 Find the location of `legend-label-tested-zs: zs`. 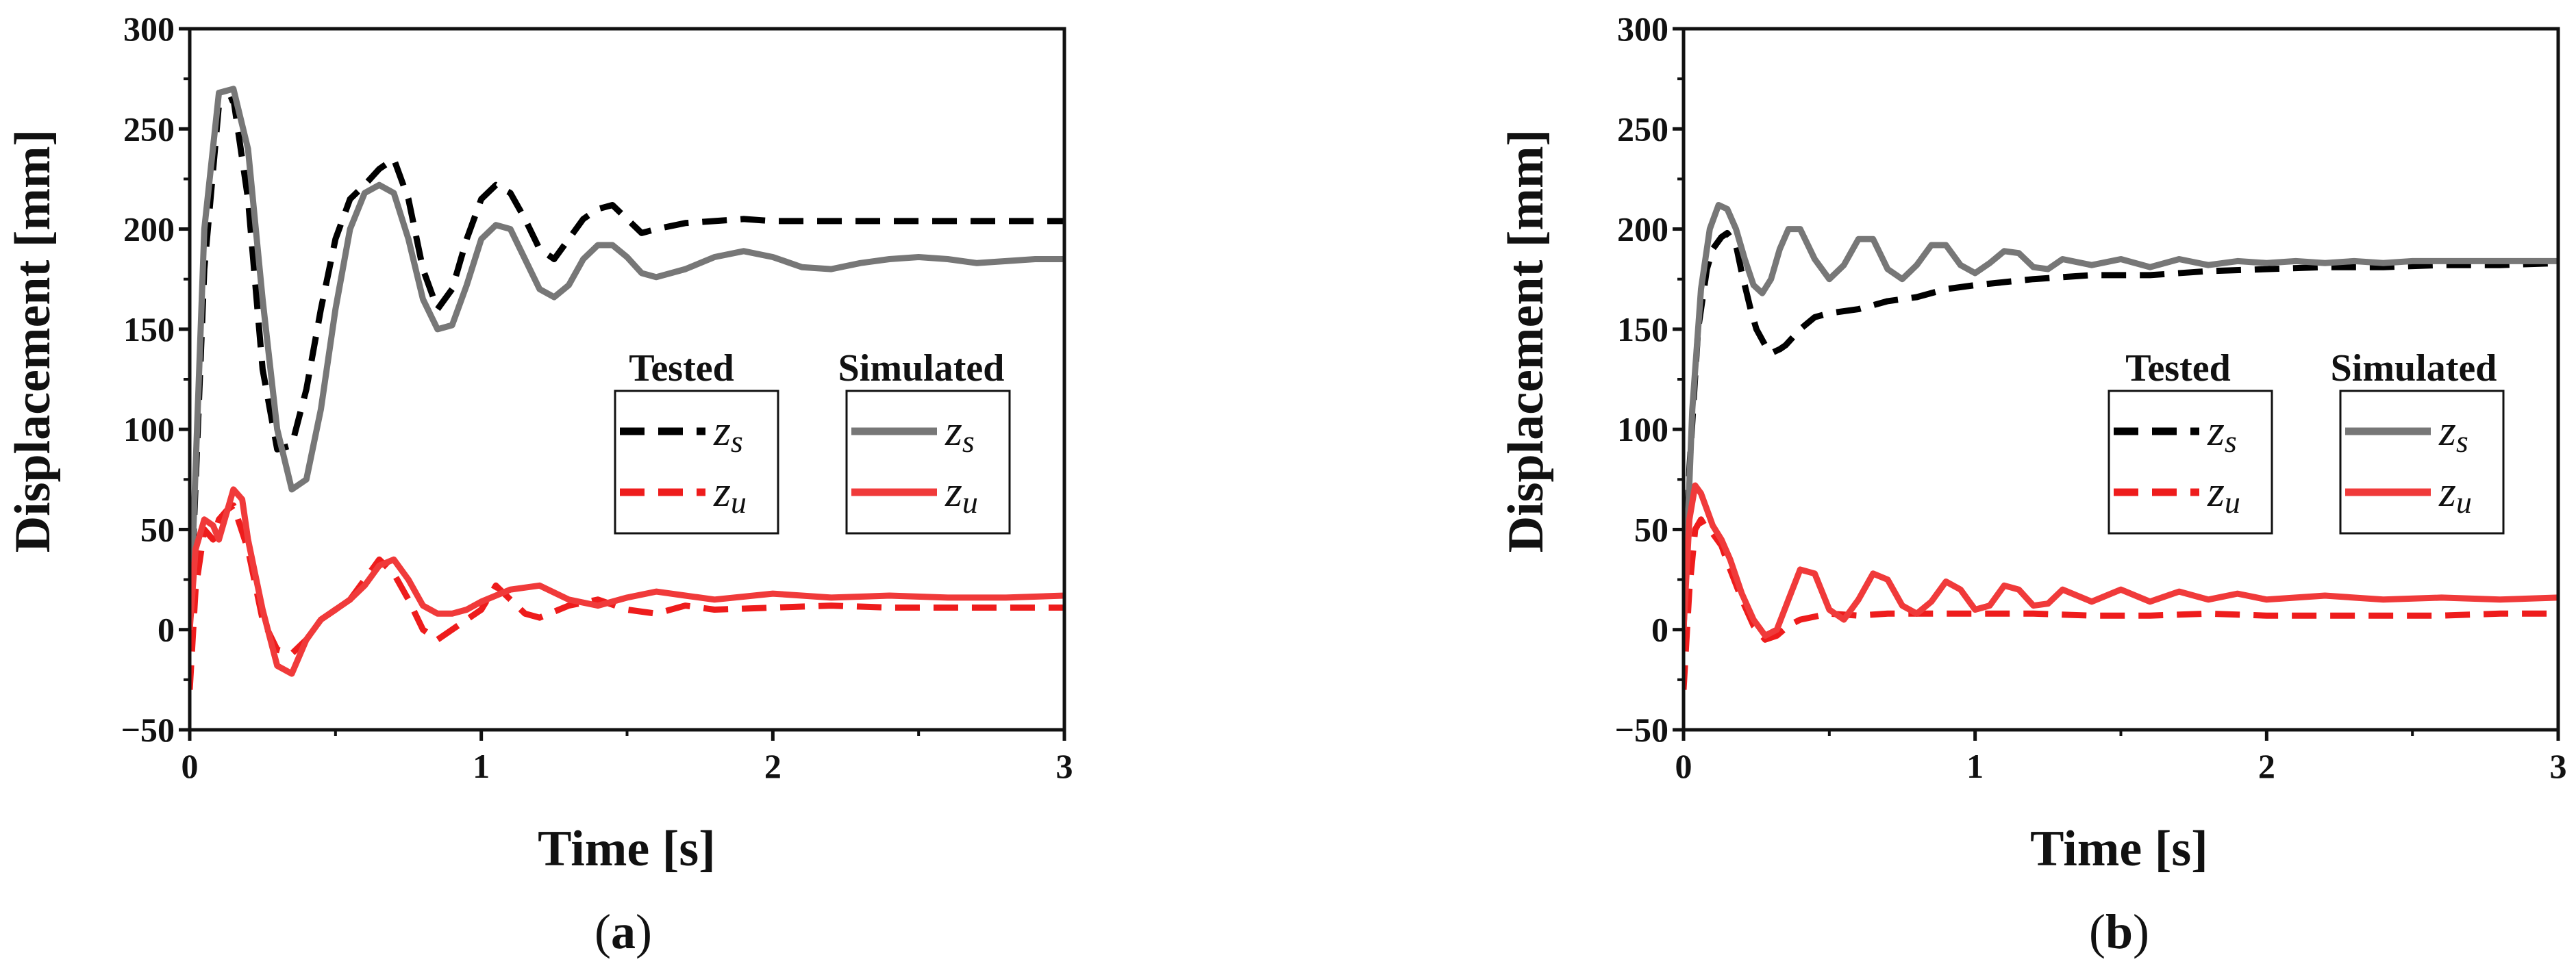

legend-label-tested-zs: zs is located at coordinates (728, 432).